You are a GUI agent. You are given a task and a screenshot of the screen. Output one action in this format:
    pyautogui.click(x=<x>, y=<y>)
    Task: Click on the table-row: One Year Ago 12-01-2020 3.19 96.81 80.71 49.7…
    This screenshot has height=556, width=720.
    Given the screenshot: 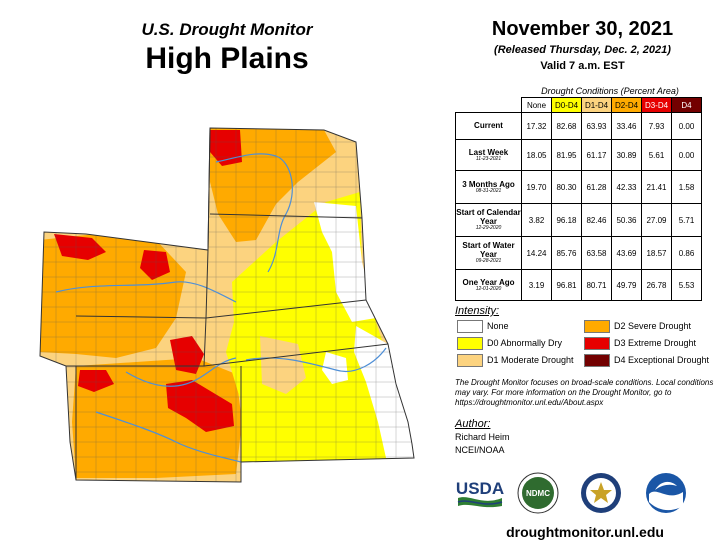 What is the action you would take?
    pyautogui.click(x=578, y=285)
    